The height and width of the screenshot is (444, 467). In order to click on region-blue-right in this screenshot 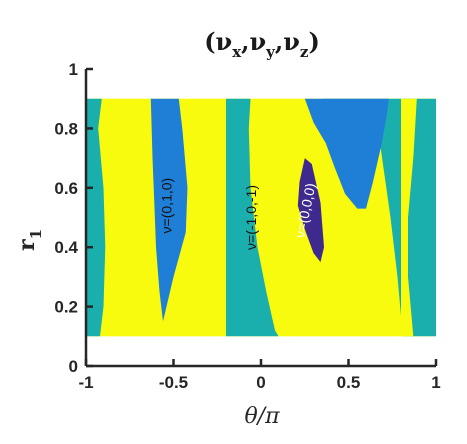, I will do `click(346, 153)`.